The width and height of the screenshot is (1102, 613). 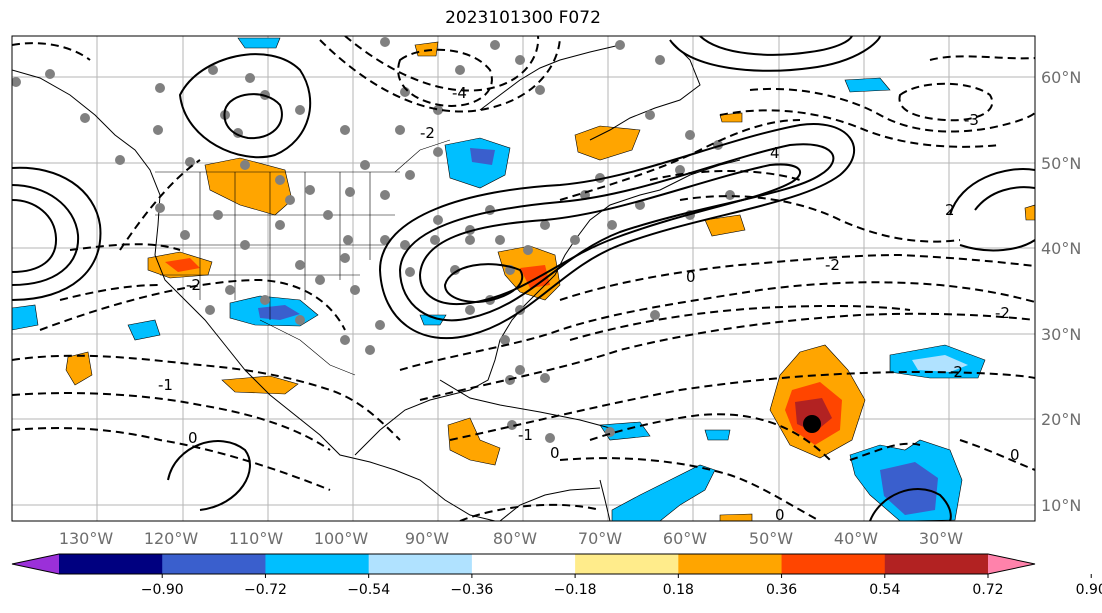 What do you see at coordinates (678, 590) in the screenshot?
I see `colorbar-label: 0.18` at bounding box center [678, 590].